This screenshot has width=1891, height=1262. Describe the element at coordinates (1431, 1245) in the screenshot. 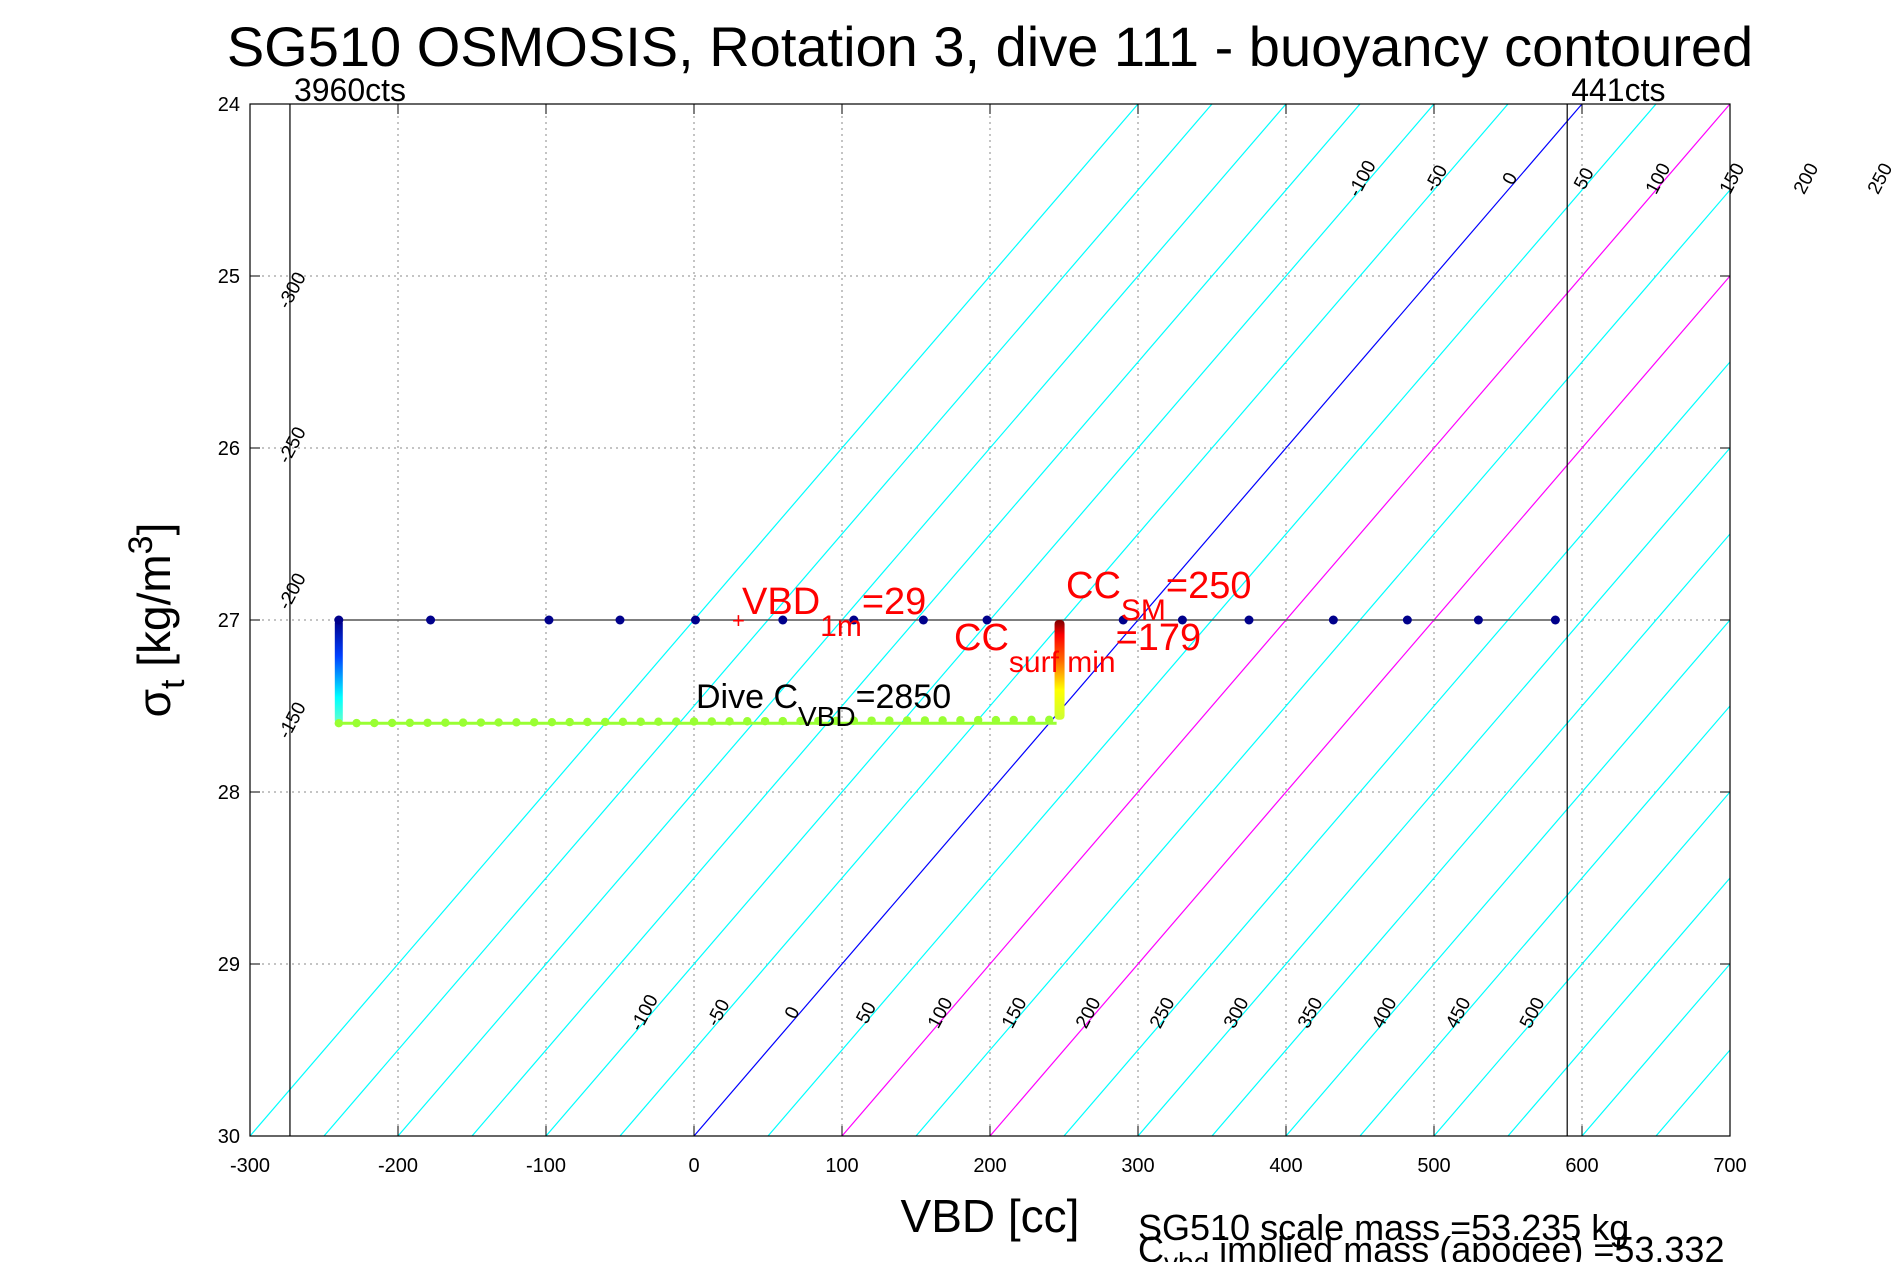

I see `footer-implied-mass: Cvbd implied mass (apogee) =53.332` at that location.